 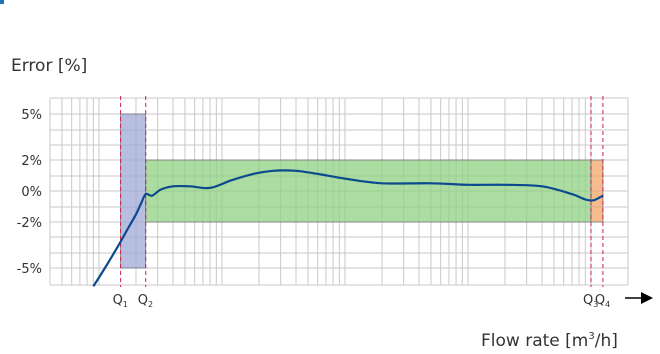 I want to click on q-label-4: Q4, so click(x=602, y=301).